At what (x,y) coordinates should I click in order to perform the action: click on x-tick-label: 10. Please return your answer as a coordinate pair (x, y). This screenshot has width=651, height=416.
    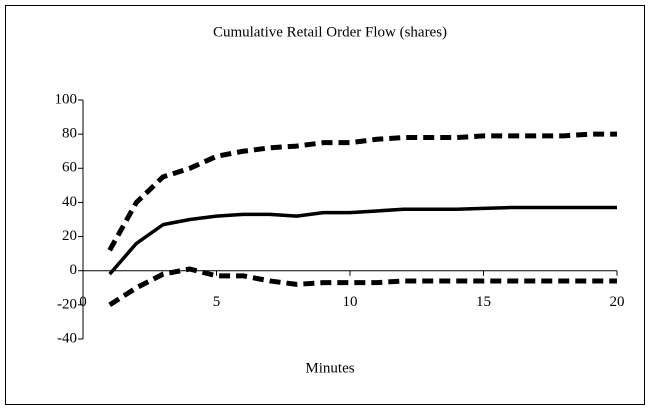
    Looking at the image, I should click on (350, 302).